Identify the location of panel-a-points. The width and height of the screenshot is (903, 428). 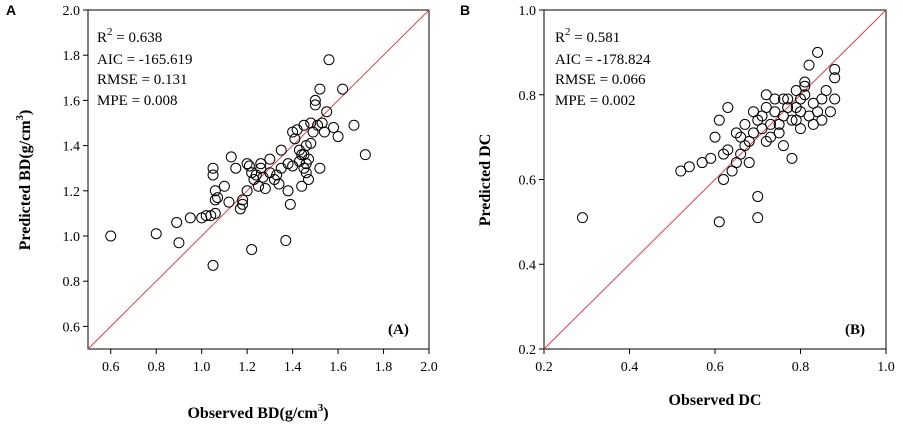
(238, 162).